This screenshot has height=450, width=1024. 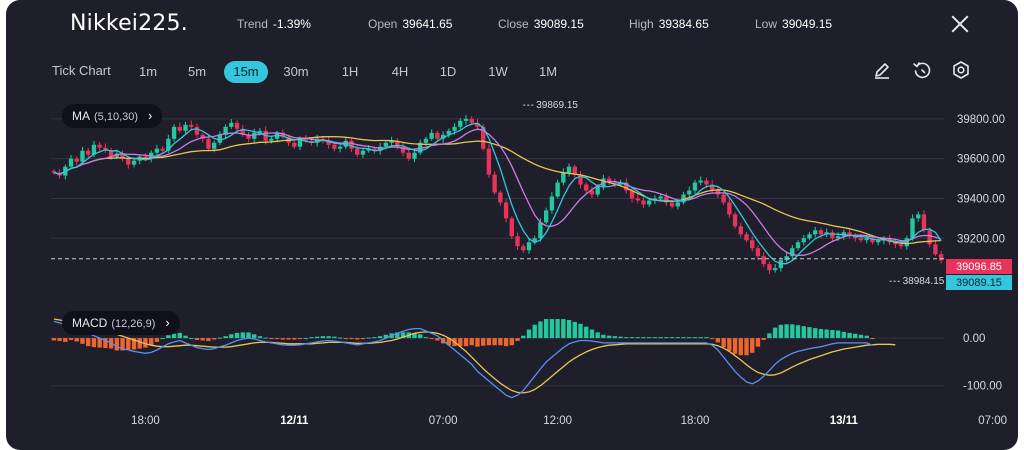 I want to click on timeframe-tab-1m: 1m, so click(x=148, y=71).